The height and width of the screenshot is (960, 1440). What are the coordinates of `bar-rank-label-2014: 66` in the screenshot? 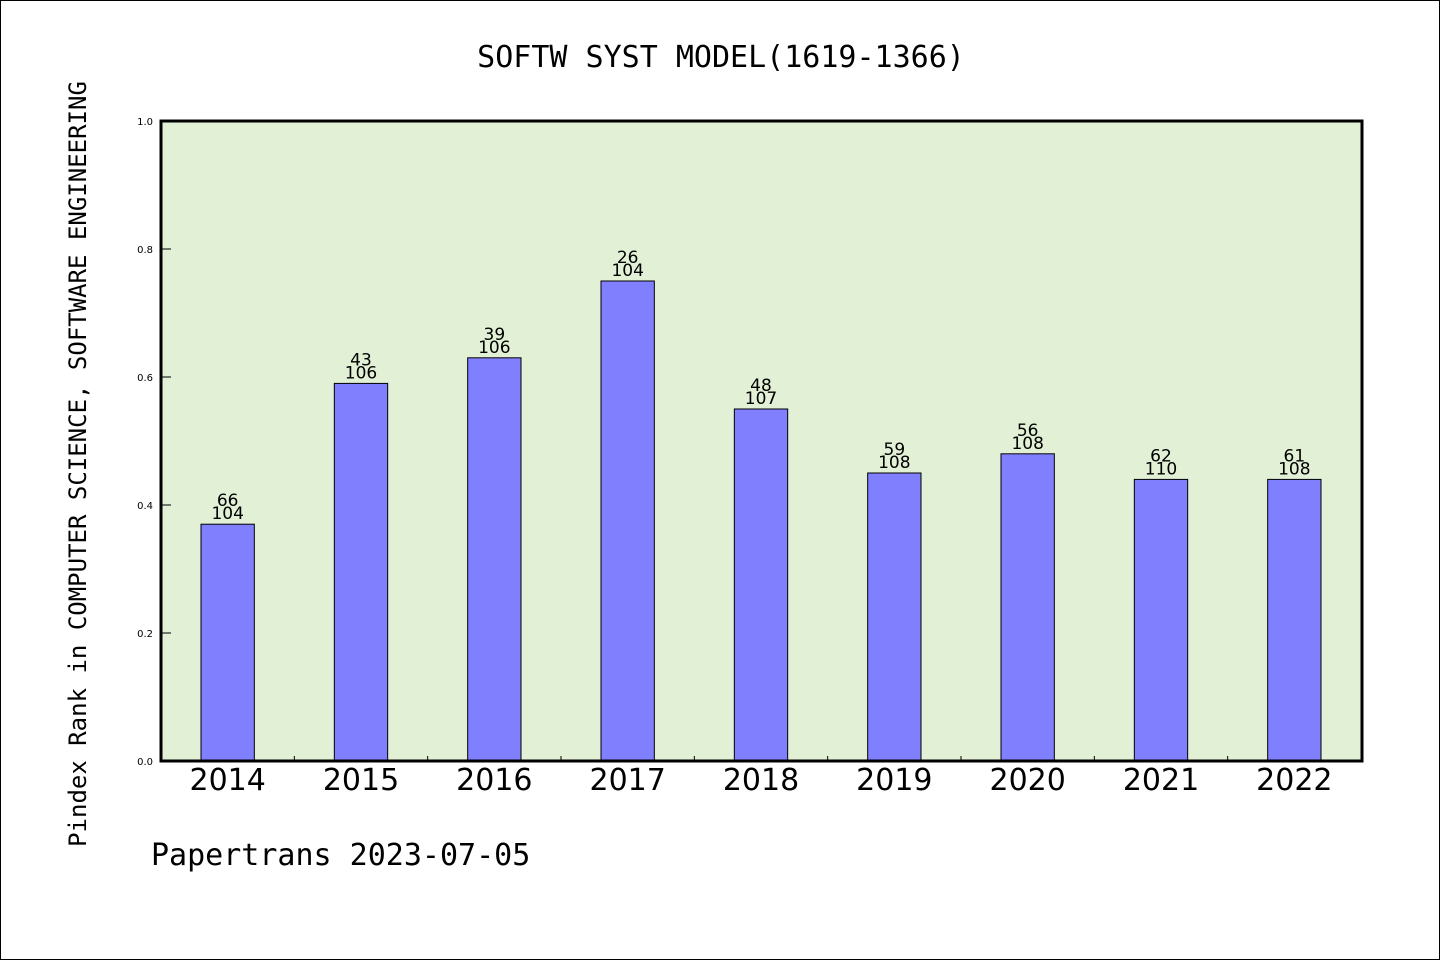 It's located at (228, 501).